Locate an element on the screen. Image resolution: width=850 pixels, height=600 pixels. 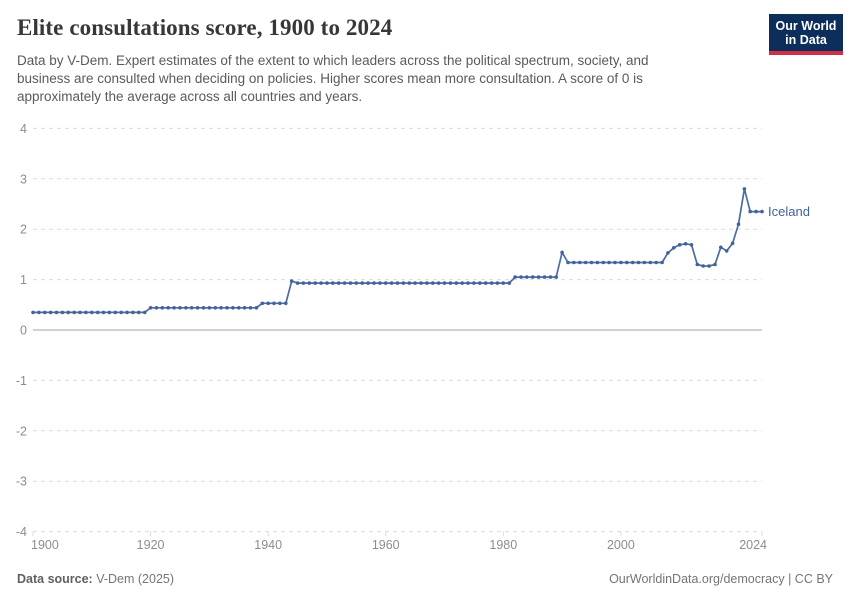
y-axis-tick-label: -1 is located at coordinates (21, 381).